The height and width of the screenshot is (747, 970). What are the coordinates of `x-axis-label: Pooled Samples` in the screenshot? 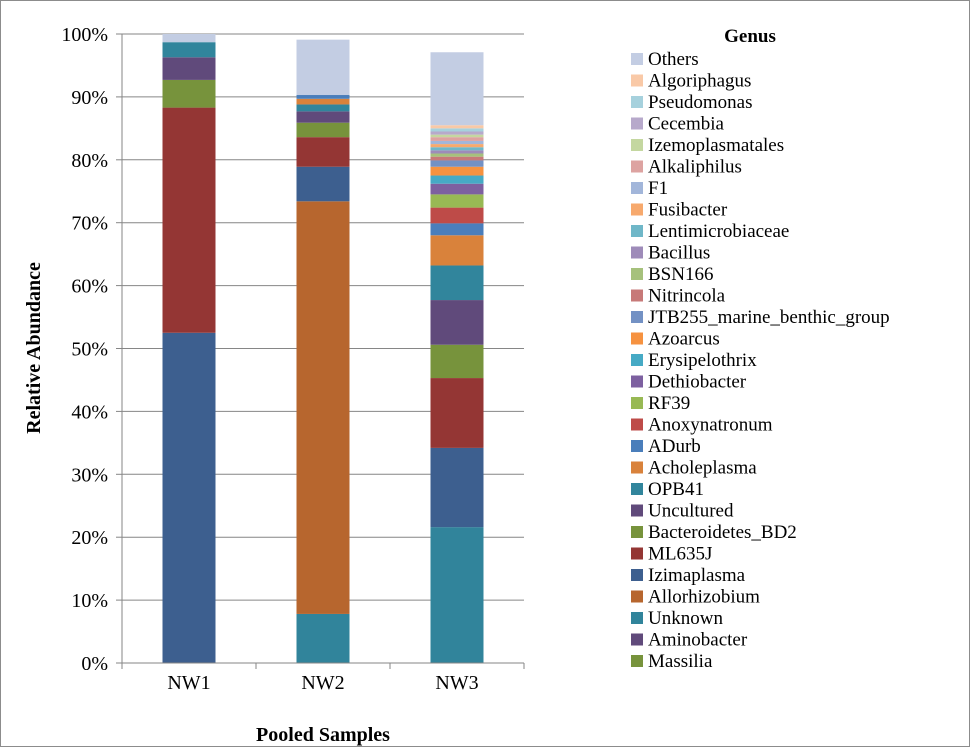 It's located at (323, 735).